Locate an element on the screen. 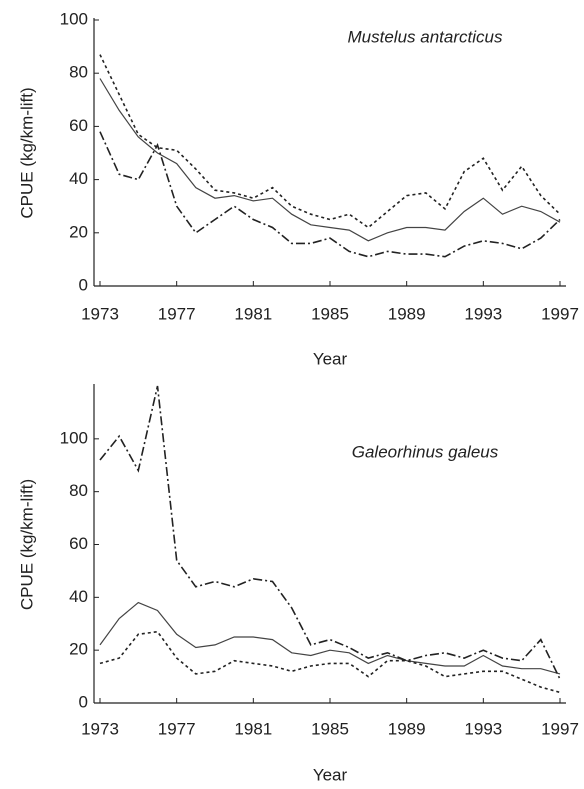 This screenshot has width=584, height=789. chart-title: Galeorhinus galeus is located at coordinates (425, 451).